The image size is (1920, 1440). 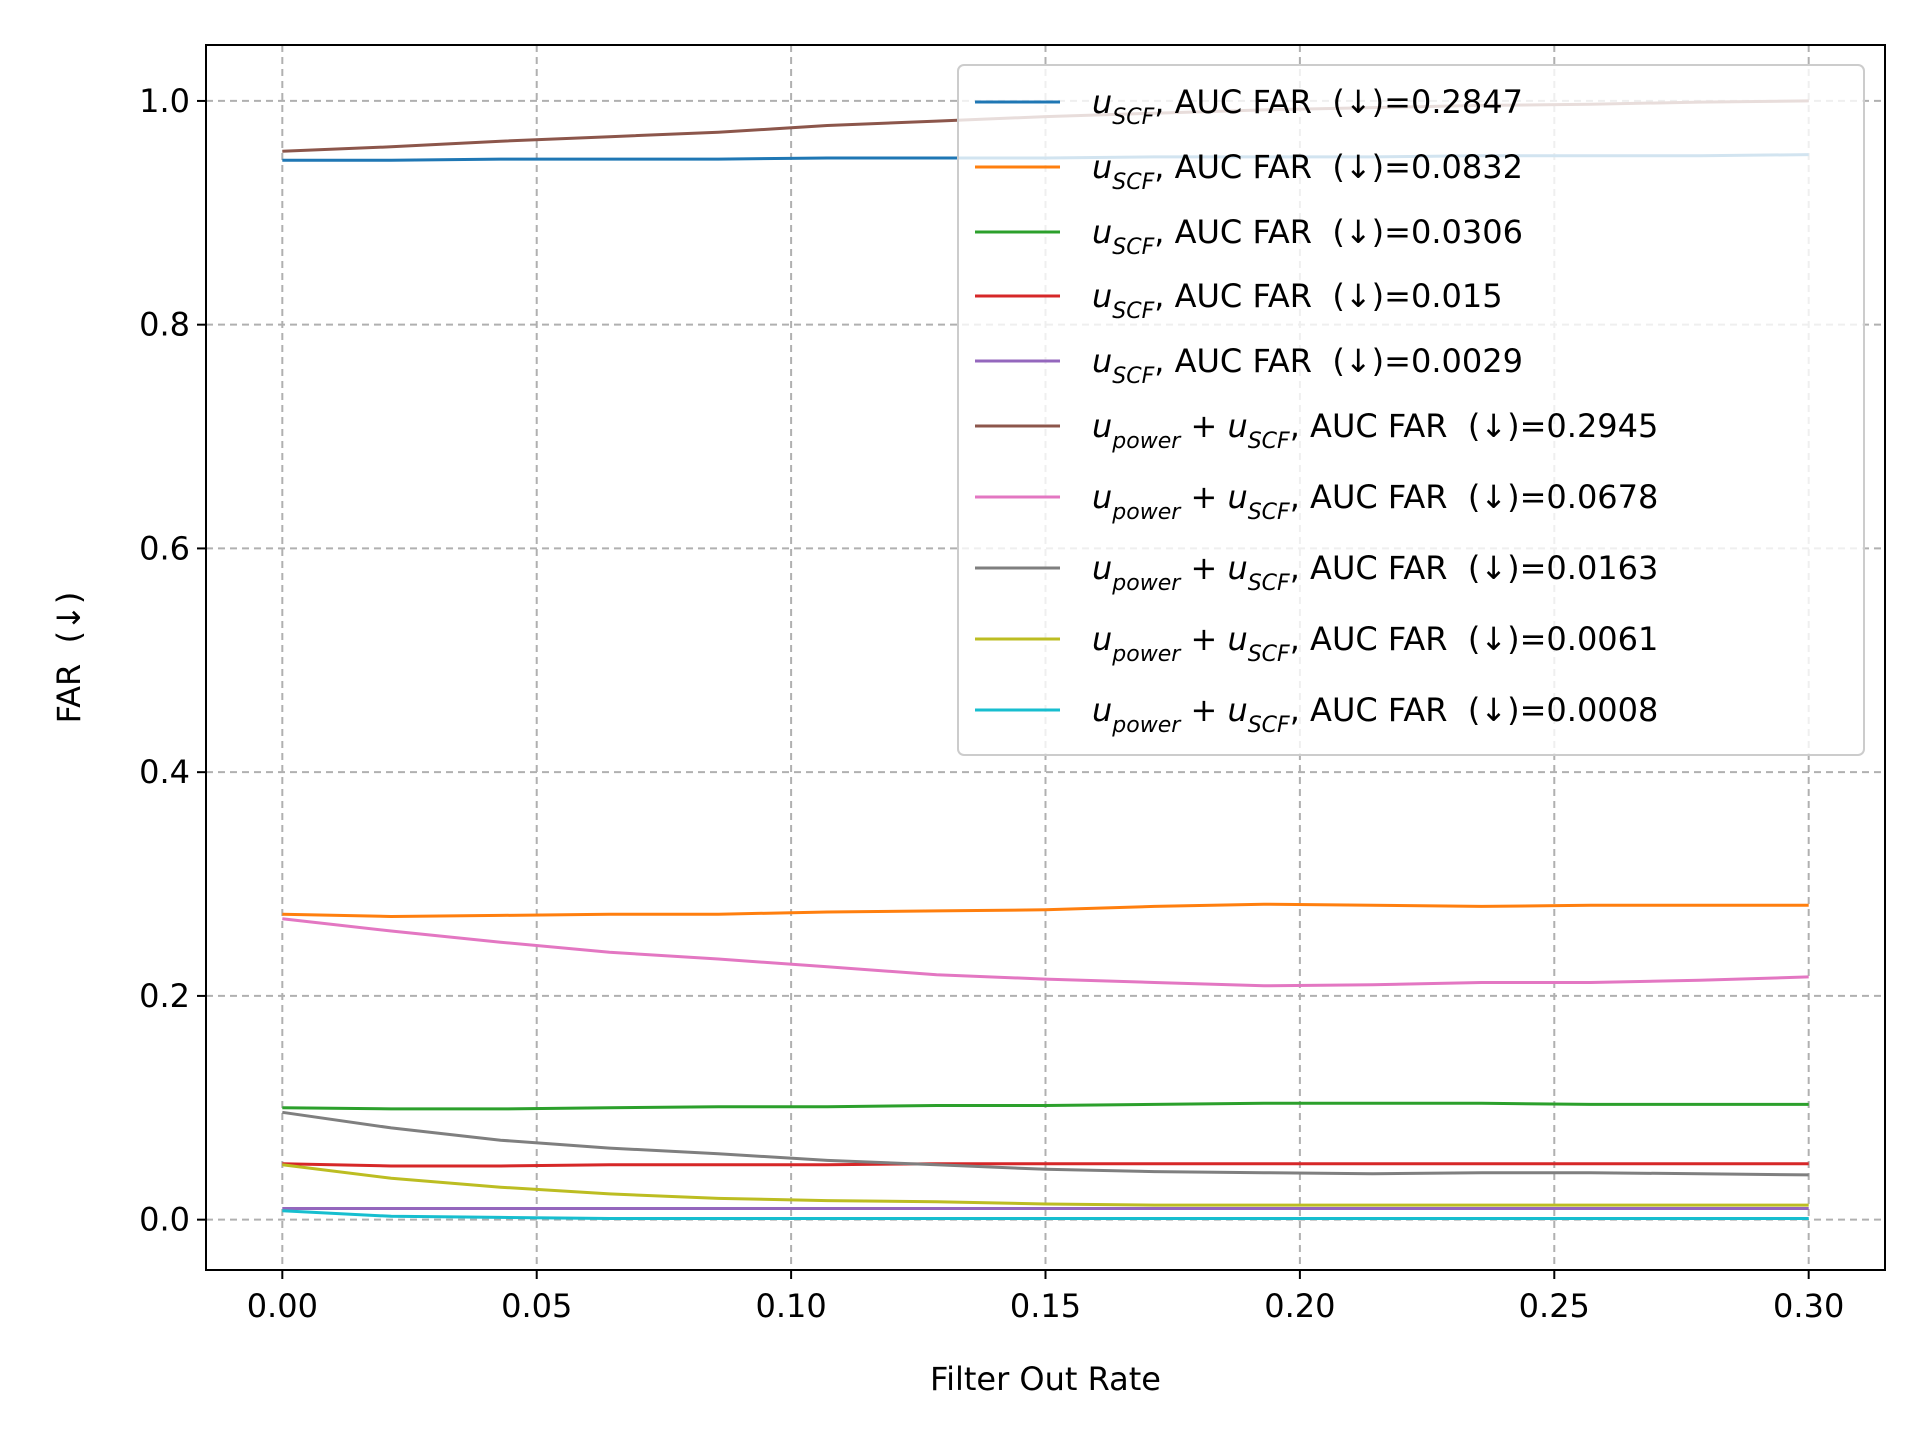 I want to click on legend-label-7: upower + uSCF, AUC FAR (↓)=0.0678, so click(x=1375, y=501).